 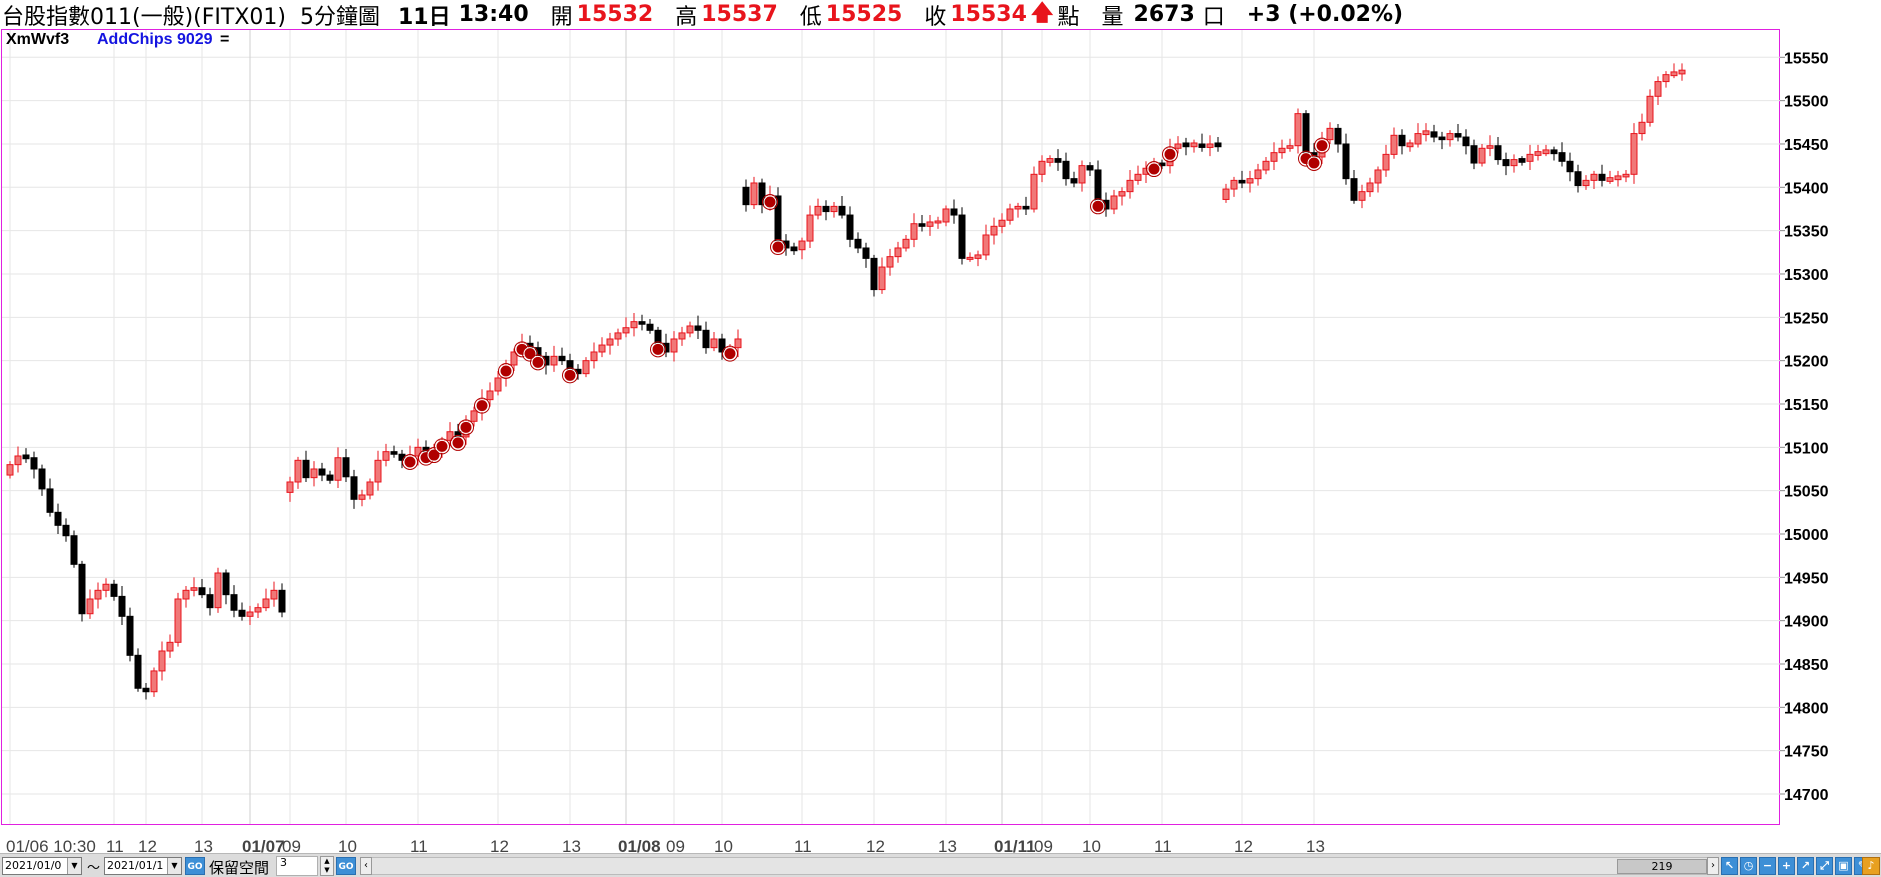 I want to click on y-tick-label: 15250, so click(x=1806, y=318).